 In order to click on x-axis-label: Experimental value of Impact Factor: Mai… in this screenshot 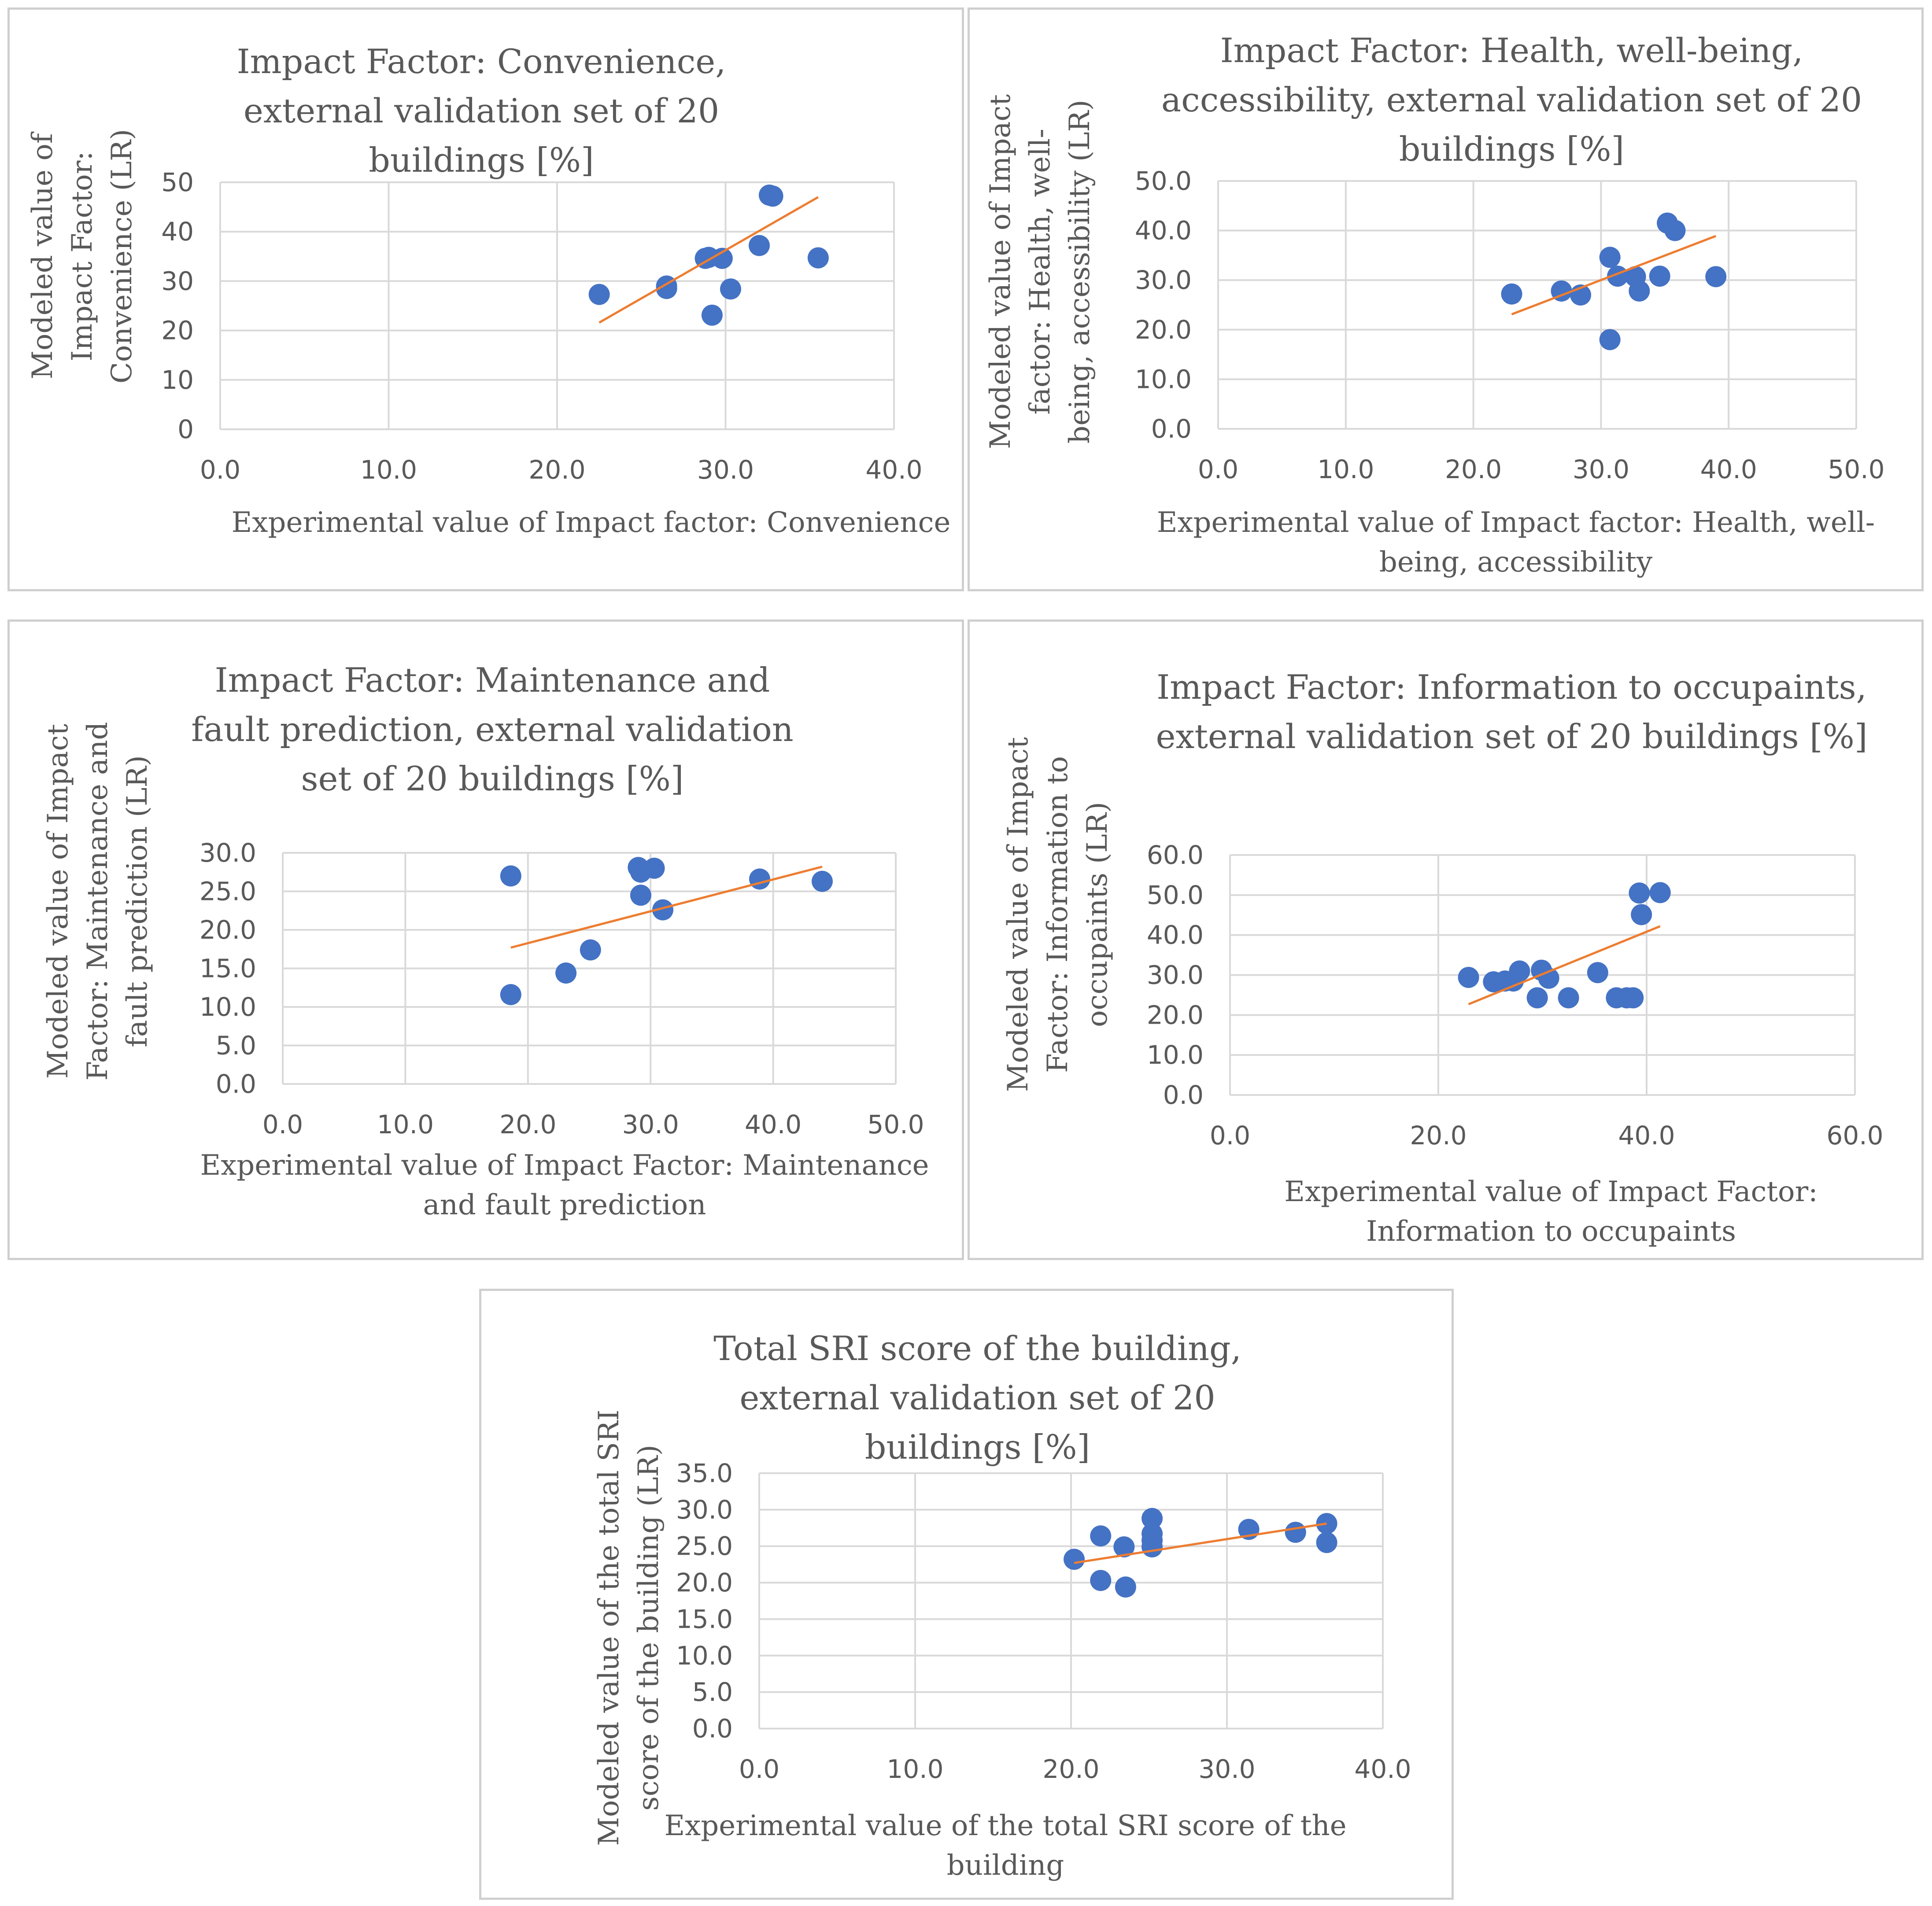, I will do `click(564, 1185)`.